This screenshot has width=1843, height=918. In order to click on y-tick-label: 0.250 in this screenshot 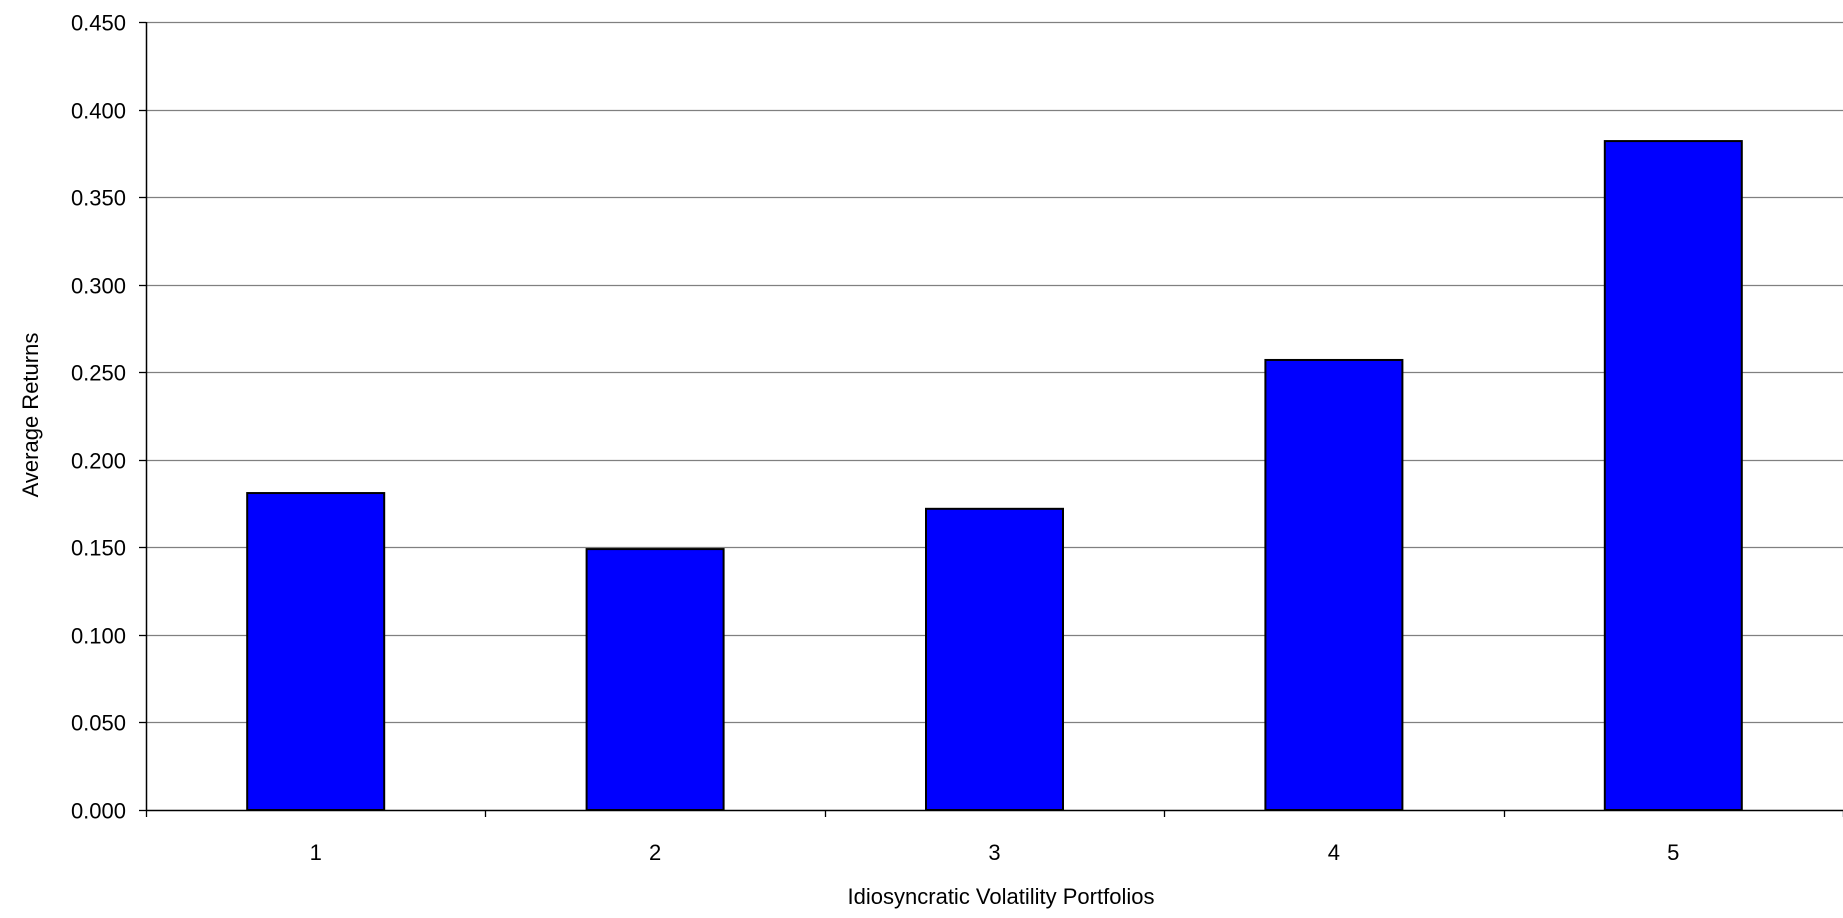, I will do `click(98, 373)`.